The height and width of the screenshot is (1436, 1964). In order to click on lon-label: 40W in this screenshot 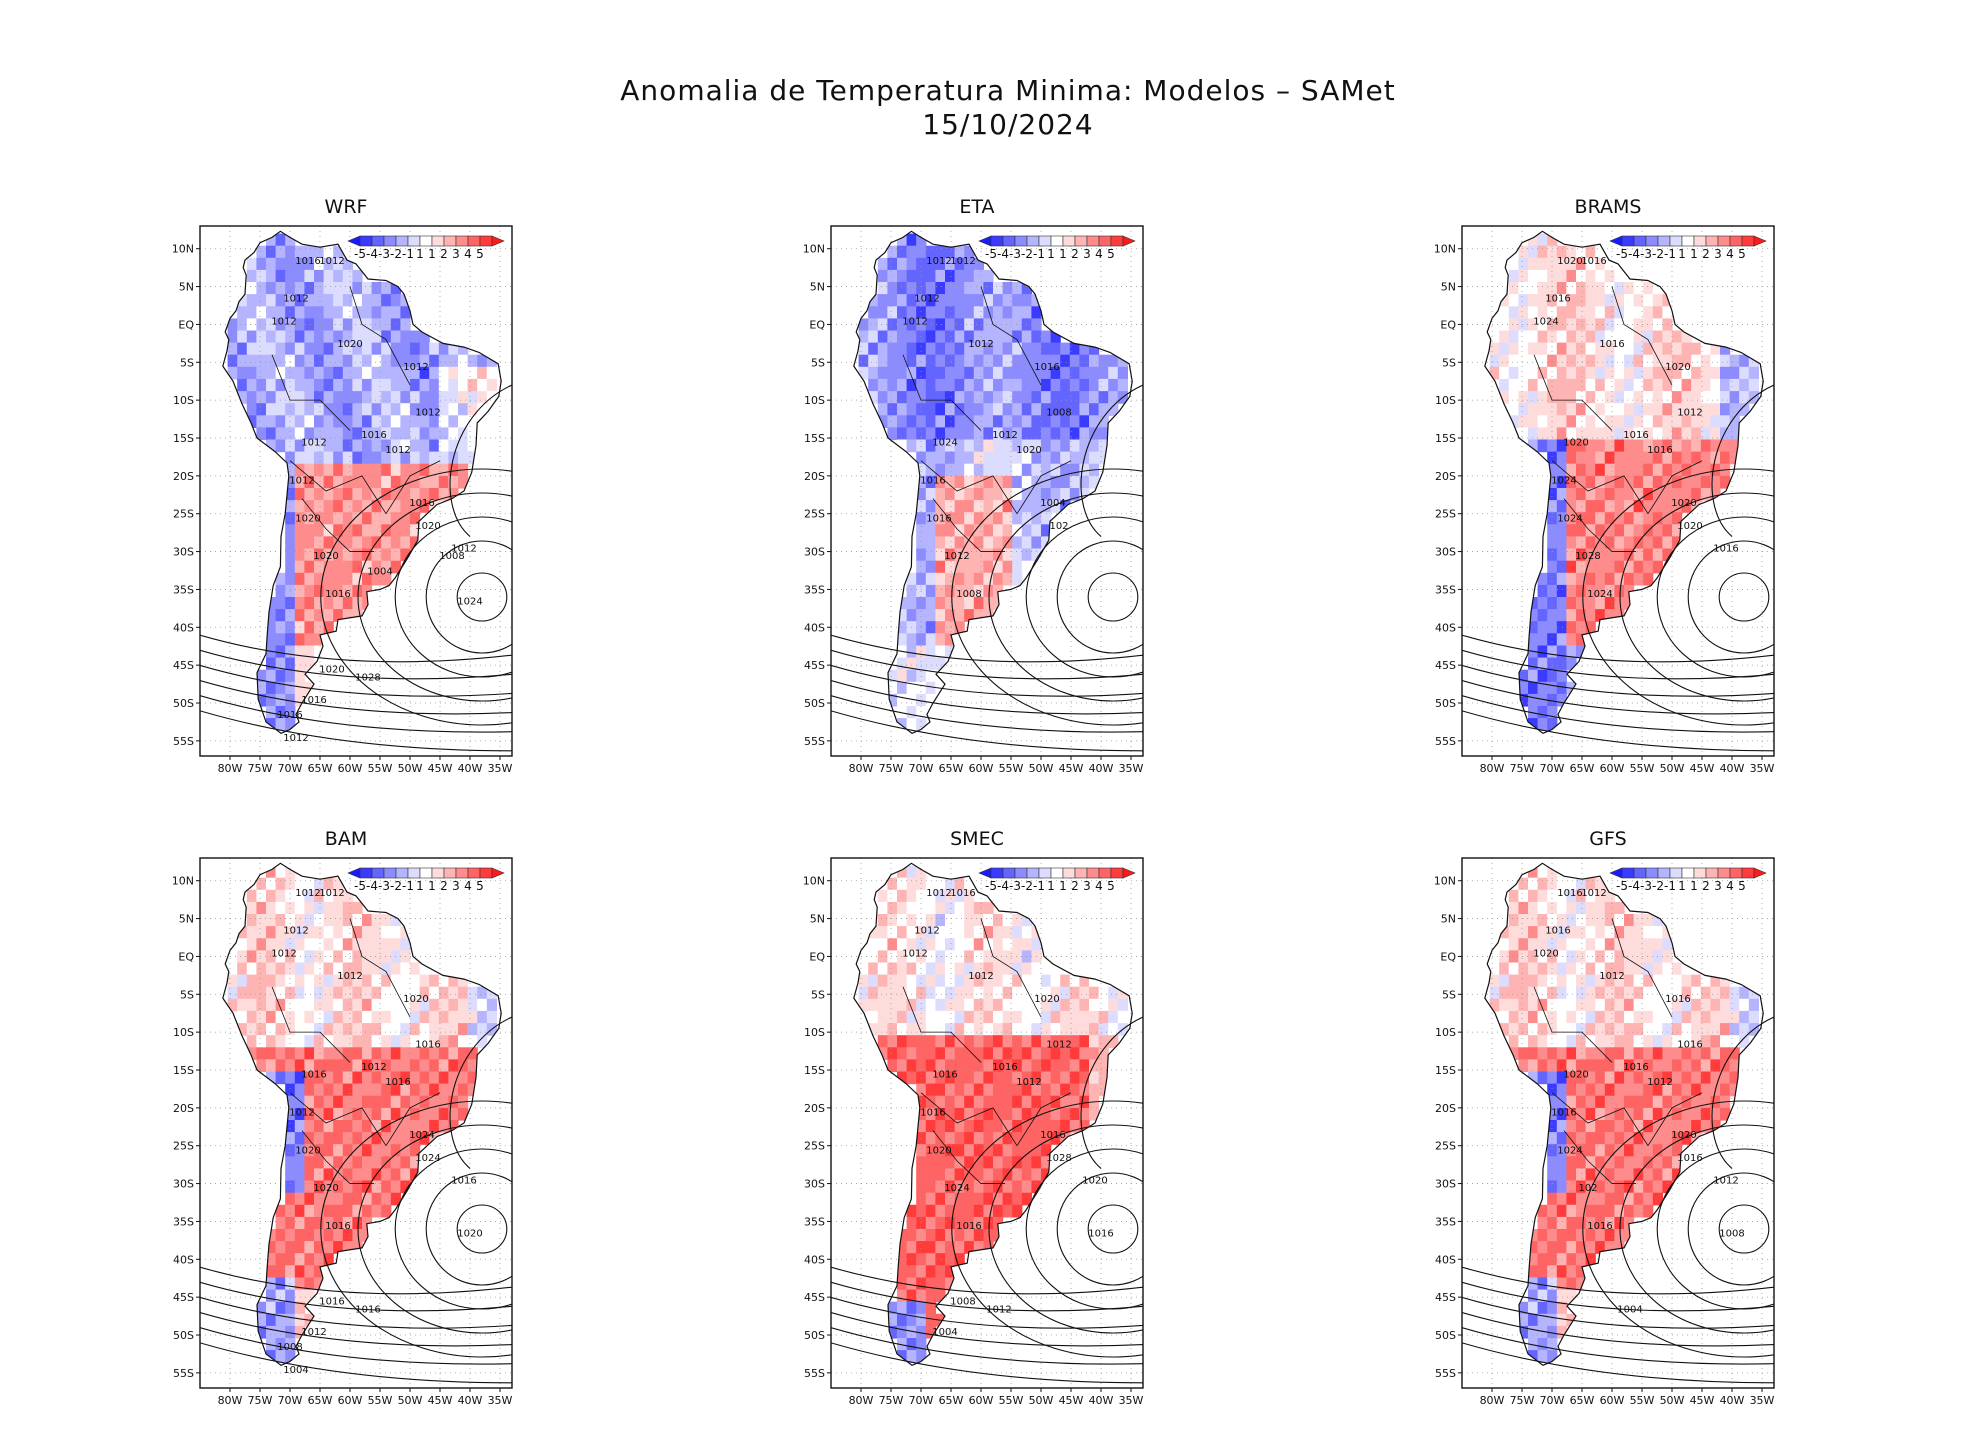, I will do `click(470, 1400)`.